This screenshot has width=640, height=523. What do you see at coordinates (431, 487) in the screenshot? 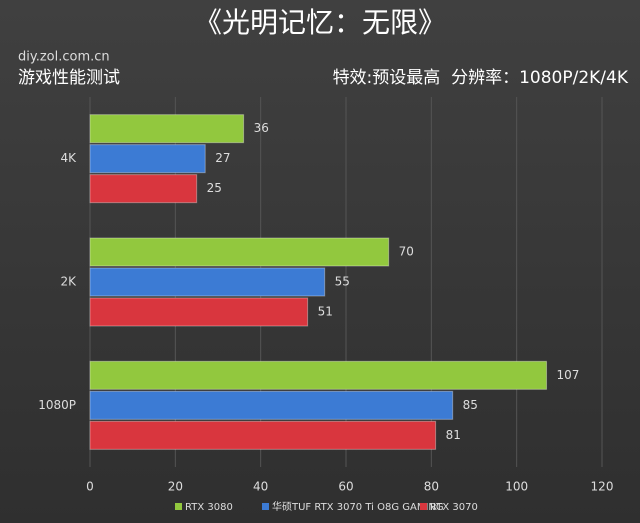
I see `x-tick-label: 80` at bounding box center [431, 487].